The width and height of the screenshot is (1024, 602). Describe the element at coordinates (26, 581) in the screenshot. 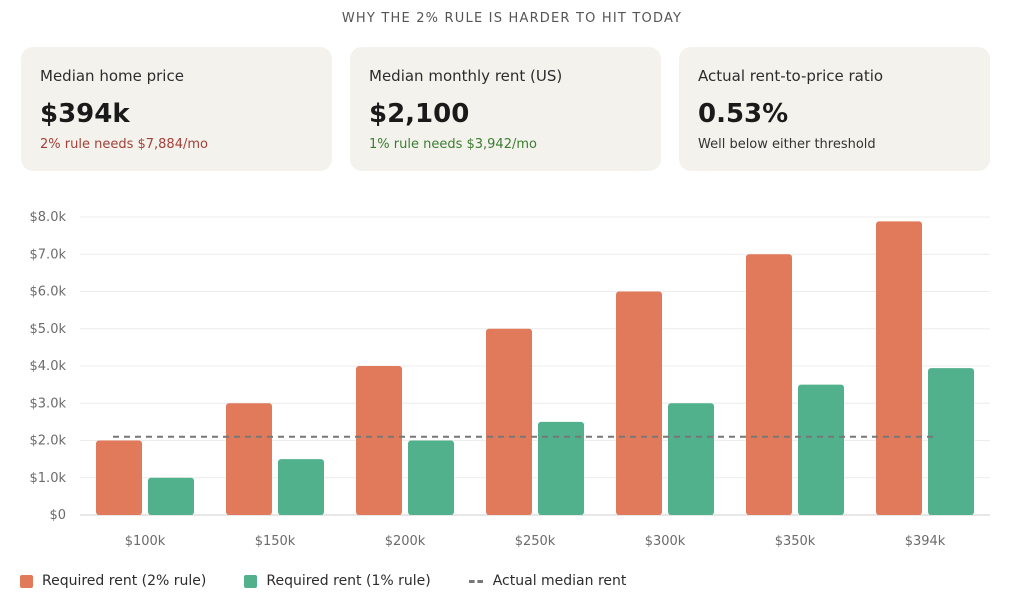

I see `legend-swatch-2pct` at that location.